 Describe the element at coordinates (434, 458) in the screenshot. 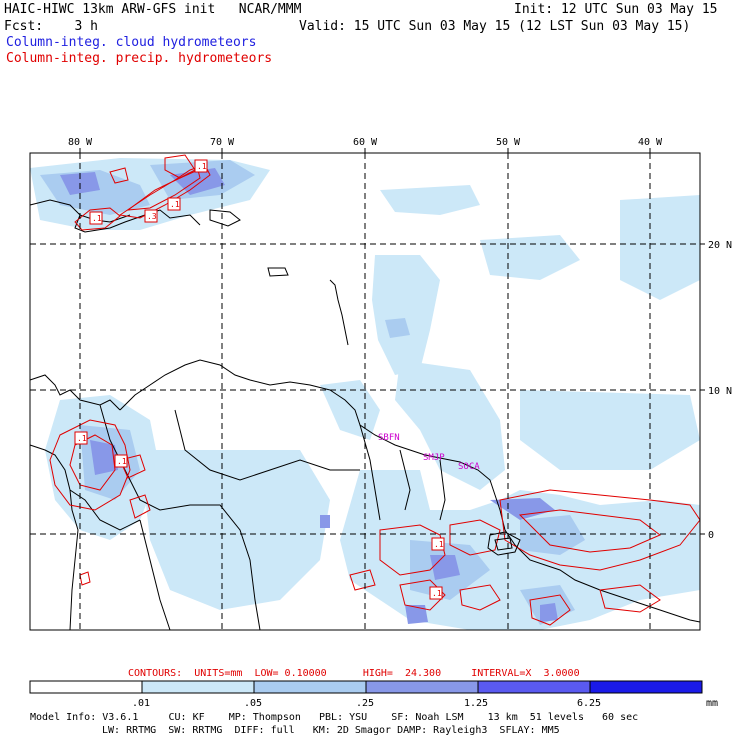

I see `station-smjp: SMJP` at that location.